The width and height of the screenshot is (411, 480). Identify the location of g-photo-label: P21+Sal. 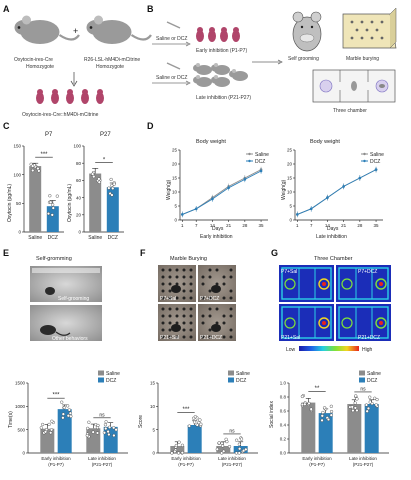
(290, 338).